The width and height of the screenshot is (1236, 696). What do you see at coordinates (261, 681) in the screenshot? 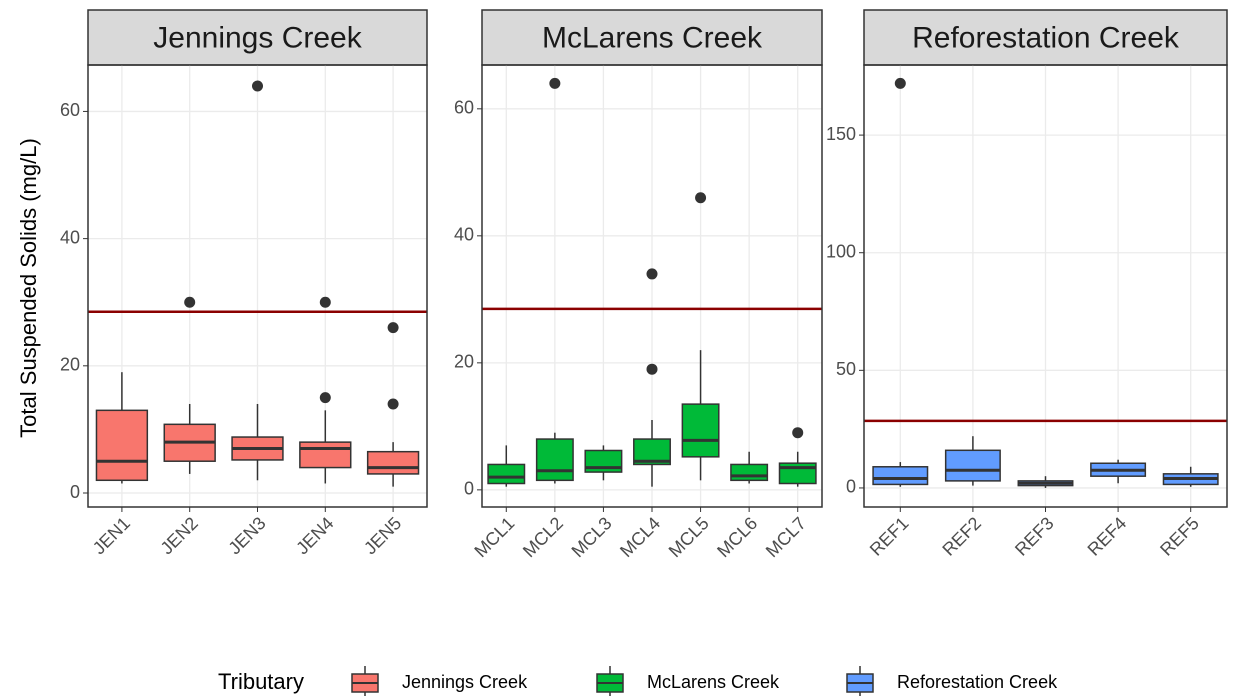
I see `legend-title: Tributary` at bounding box center [261, 681].